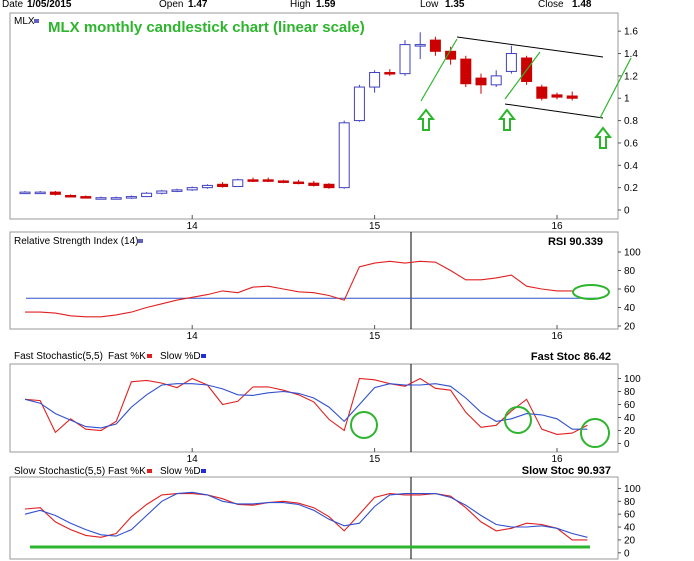  Describe the element at coordinates (631, 166) in the screenshot. I see `price-y-tick-label: 0.4` at that location.